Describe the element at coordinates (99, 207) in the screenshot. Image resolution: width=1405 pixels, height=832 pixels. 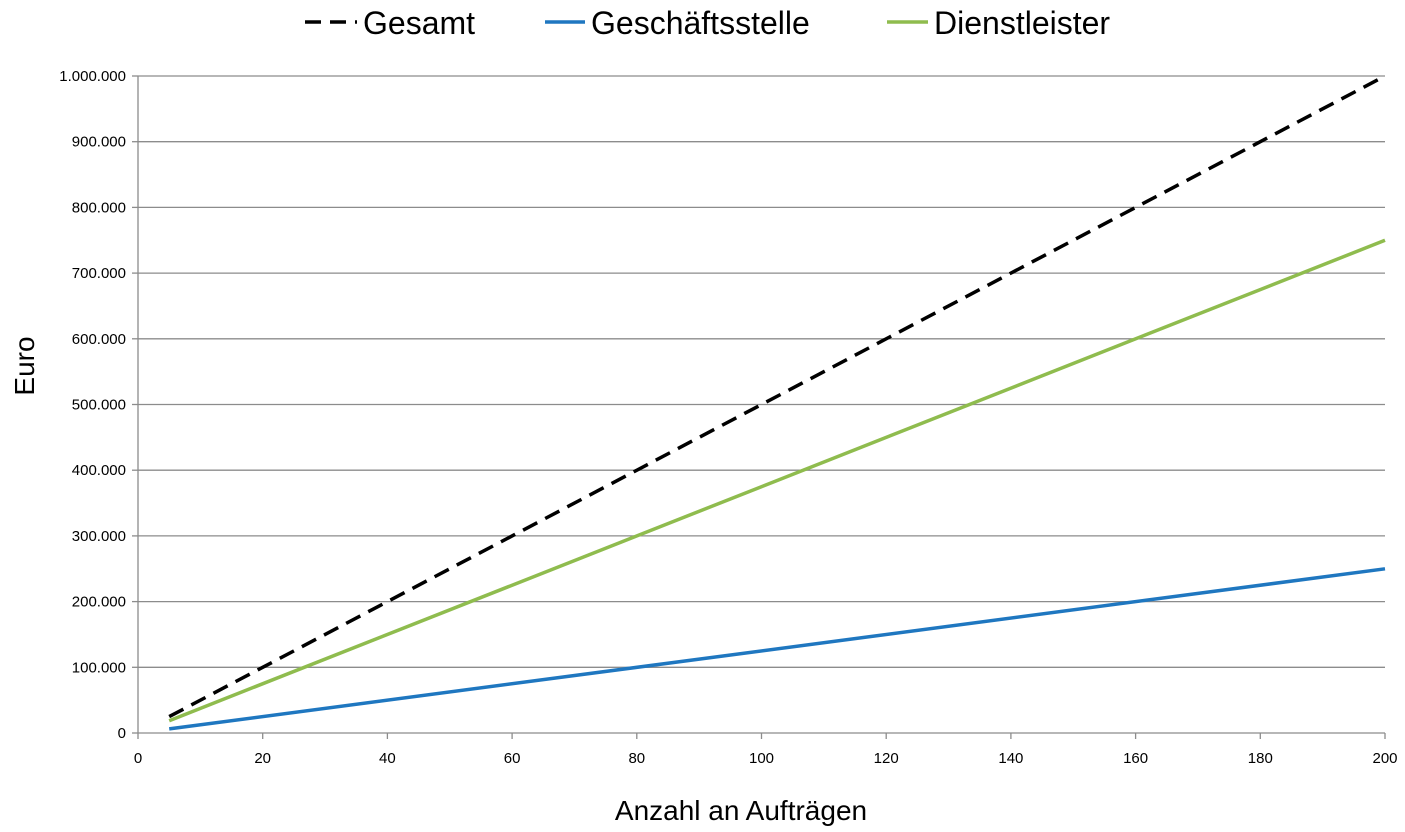
I see `y-tick-label: 800.000` at that location.